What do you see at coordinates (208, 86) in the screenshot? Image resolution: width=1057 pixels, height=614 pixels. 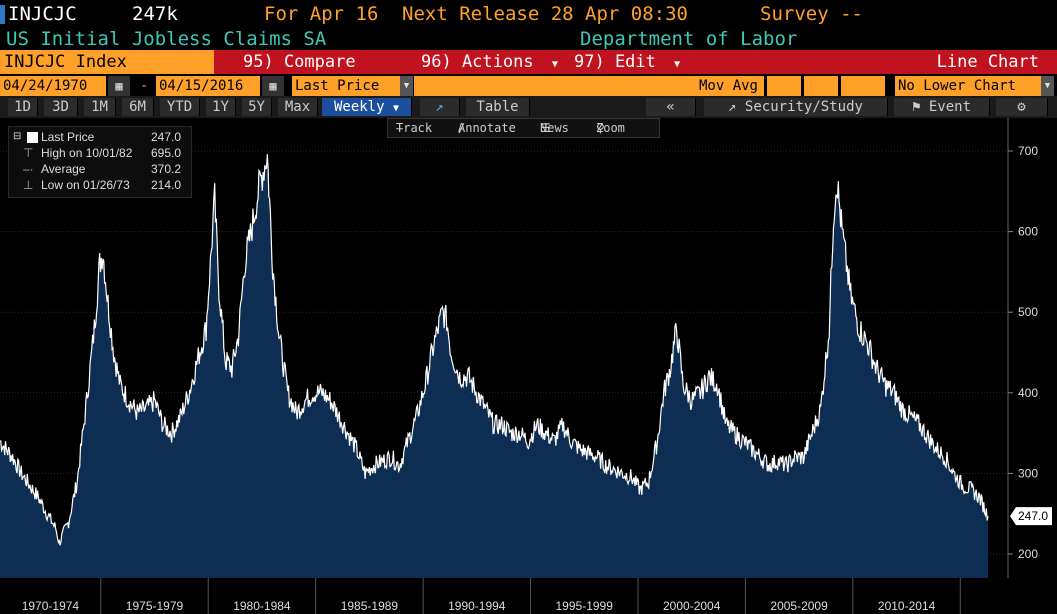 I see `end-date-input: 04/15/2016` at bounding box center [208, 86].